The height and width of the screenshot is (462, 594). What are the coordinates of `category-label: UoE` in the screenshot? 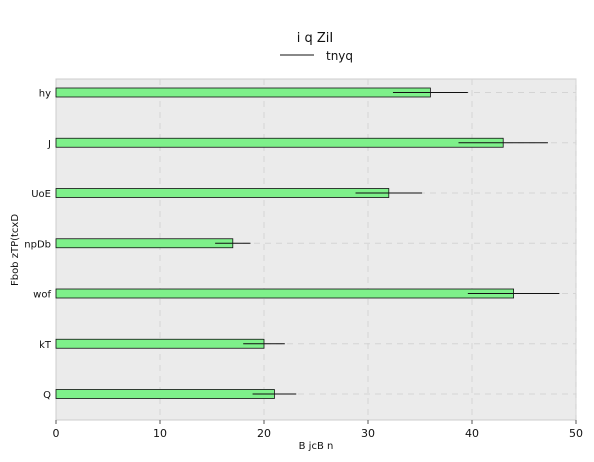 It's located at (41, 194).